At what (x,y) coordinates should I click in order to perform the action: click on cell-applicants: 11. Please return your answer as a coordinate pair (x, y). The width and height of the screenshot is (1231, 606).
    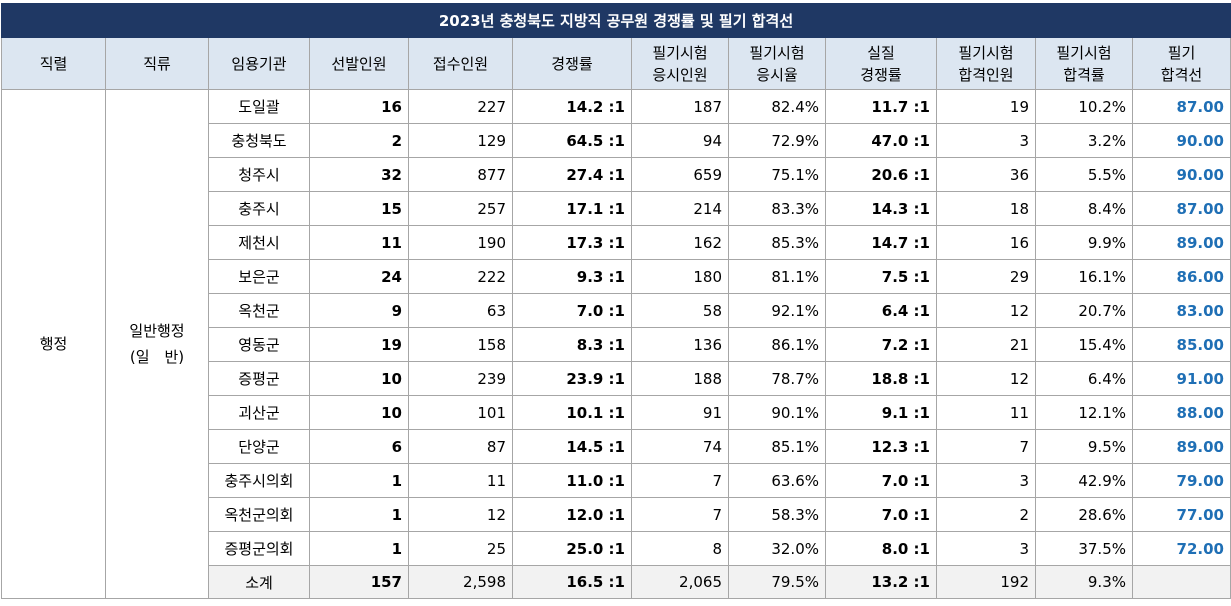
    Looking at the image, I should click on (460, 480).